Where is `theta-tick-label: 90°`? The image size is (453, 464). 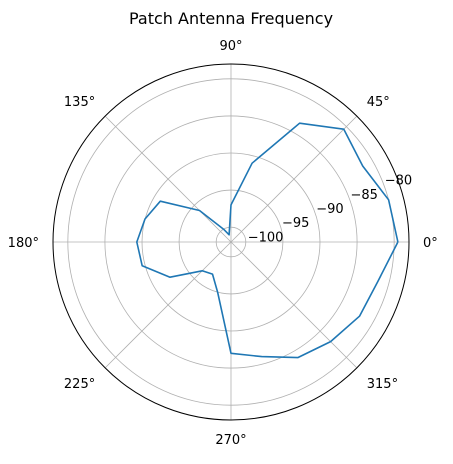
theta-tick-label: 90° is located at coordinates (230, 46).